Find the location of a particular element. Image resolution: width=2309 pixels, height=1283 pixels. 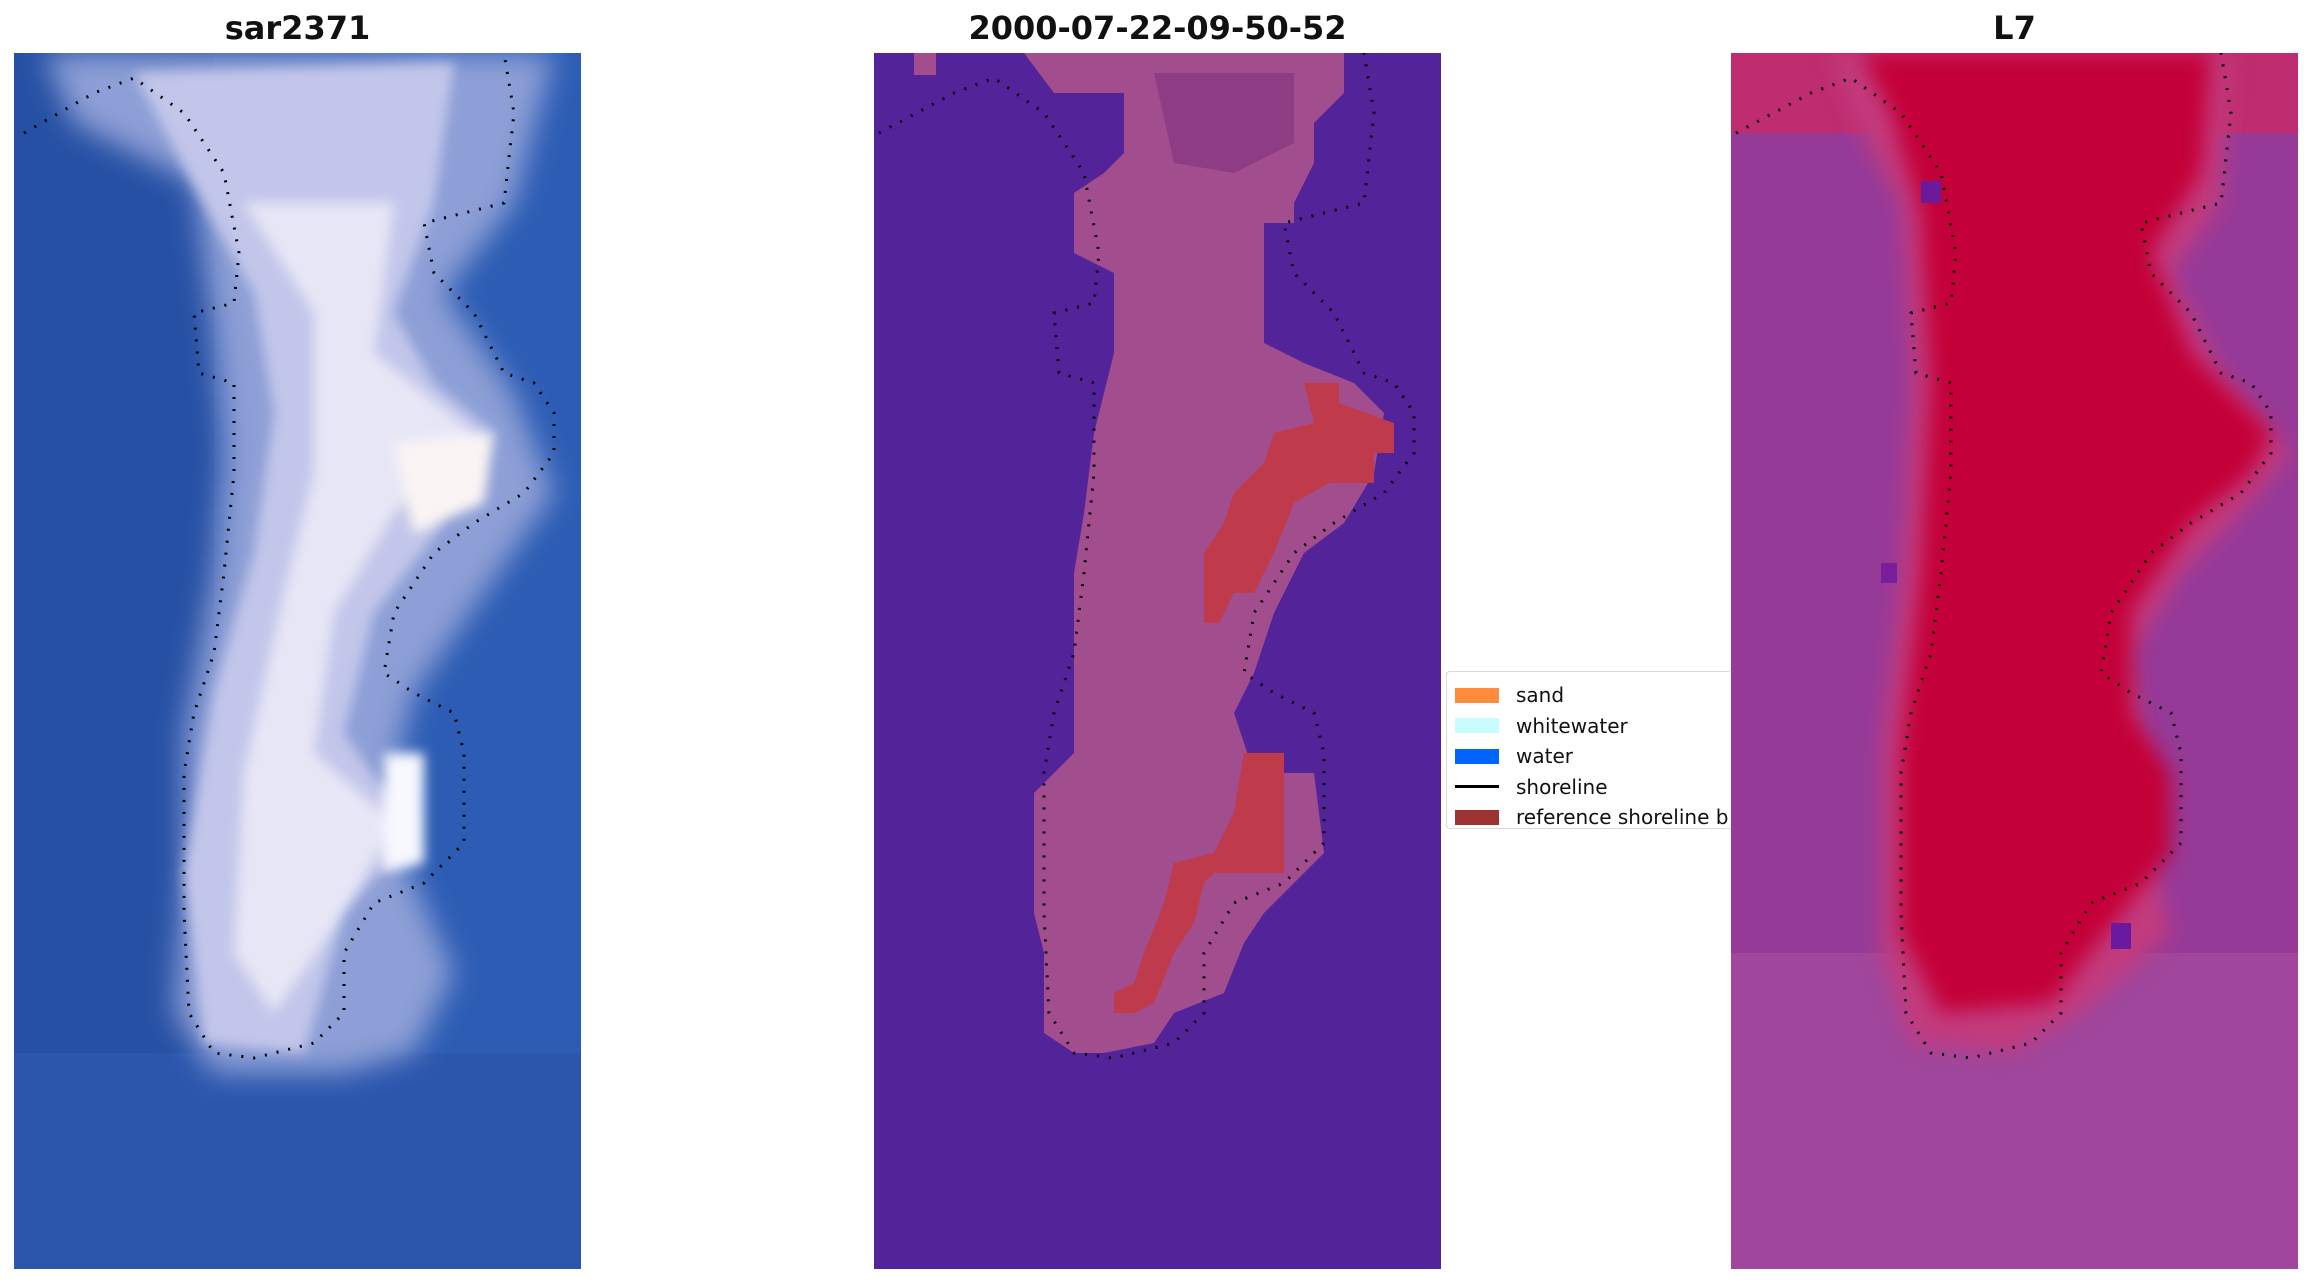

legend-label: shoreline is located at coordinates (1562, 786).